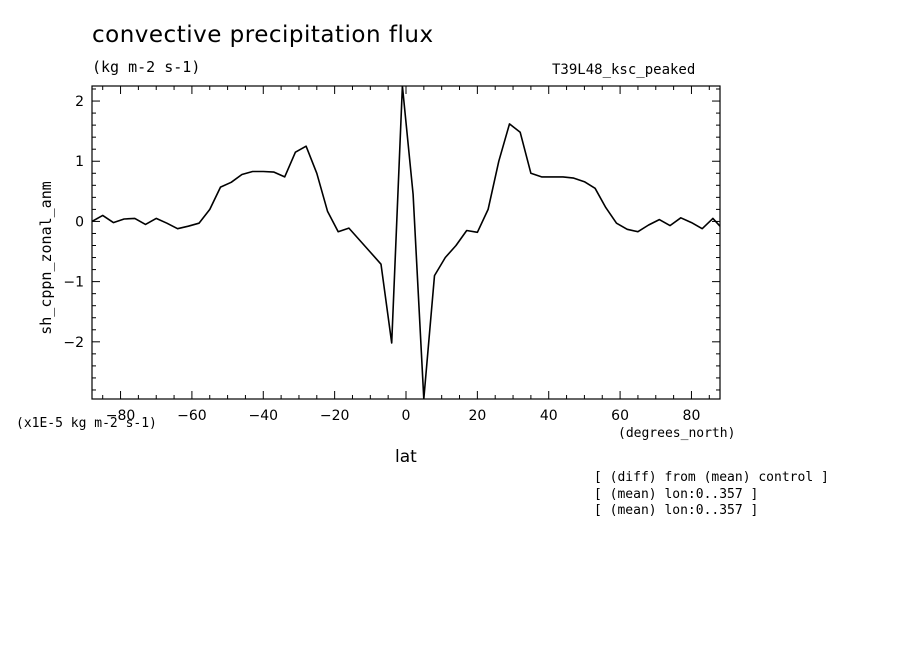 This screenshot has width=904, height=654. What do you see at coordinates (73, 343) in the screenshot?
I see `y-tick-label: −2` at bounding box center [73, 343].